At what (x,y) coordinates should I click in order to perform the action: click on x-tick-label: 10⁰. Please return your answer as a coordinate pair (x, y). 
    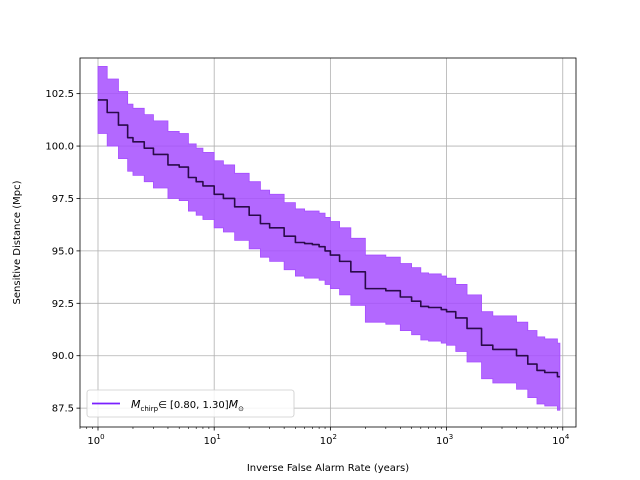
    Looking at the image, I should click on (95, 440).